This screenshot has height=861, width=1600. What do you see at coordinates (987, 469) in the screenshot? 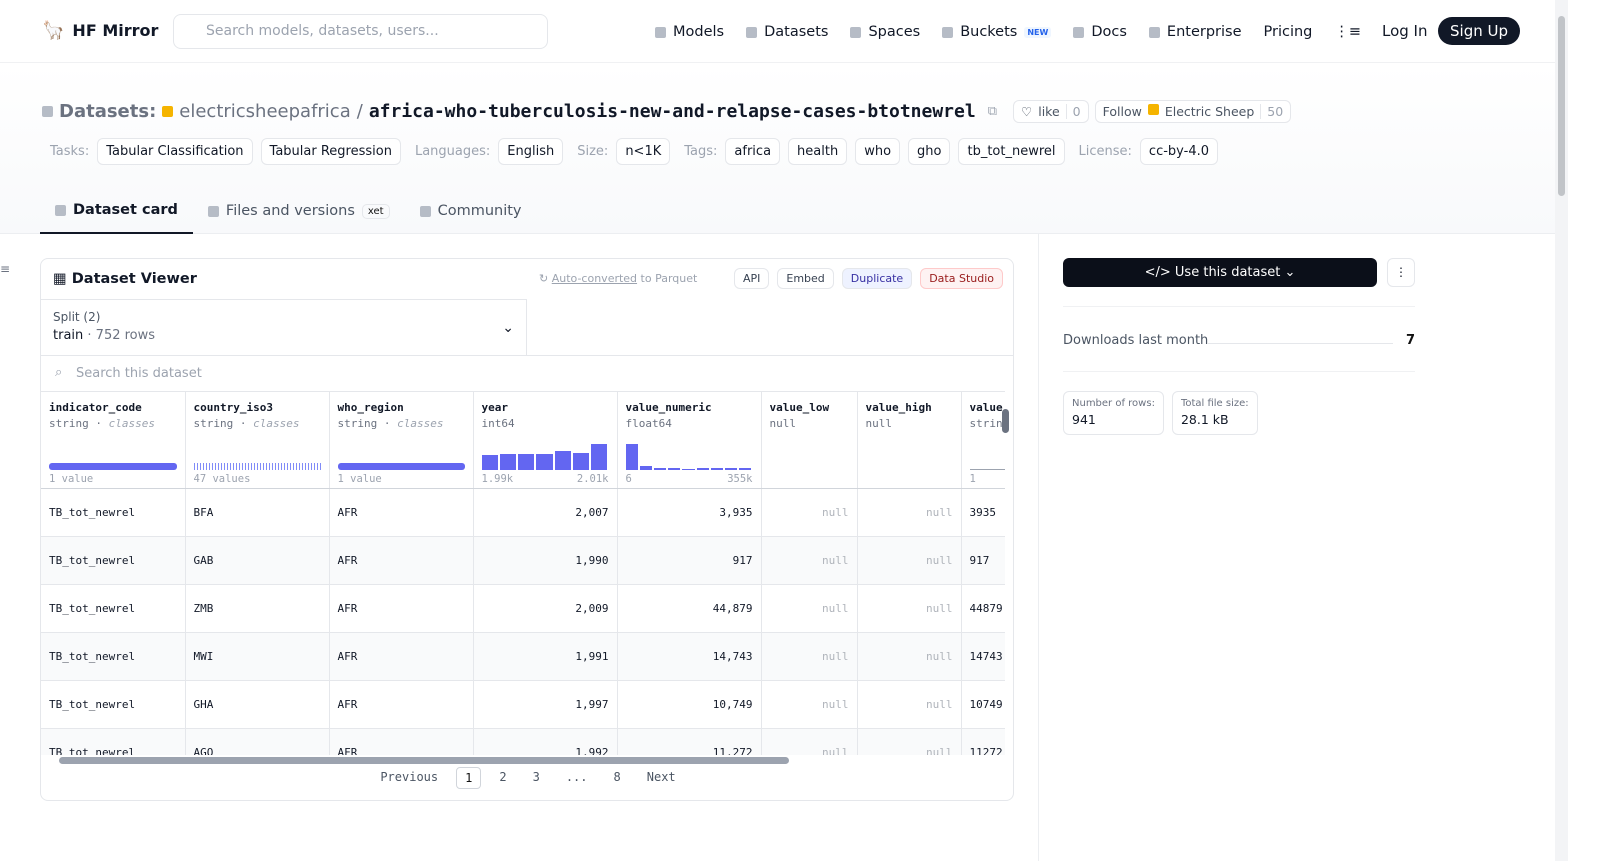
I see `summary-line` at bounding box center [987, 469].